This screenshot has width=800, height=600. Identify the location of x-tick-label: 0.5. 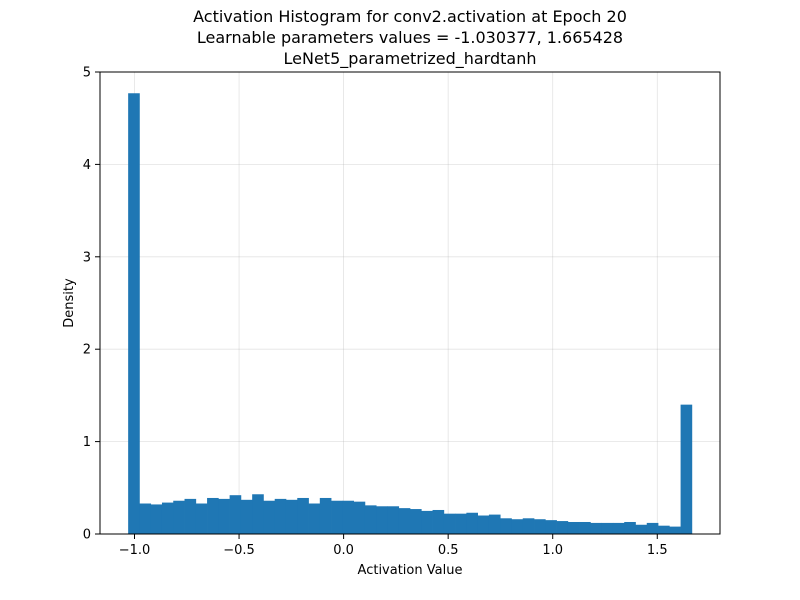
(448, 550).